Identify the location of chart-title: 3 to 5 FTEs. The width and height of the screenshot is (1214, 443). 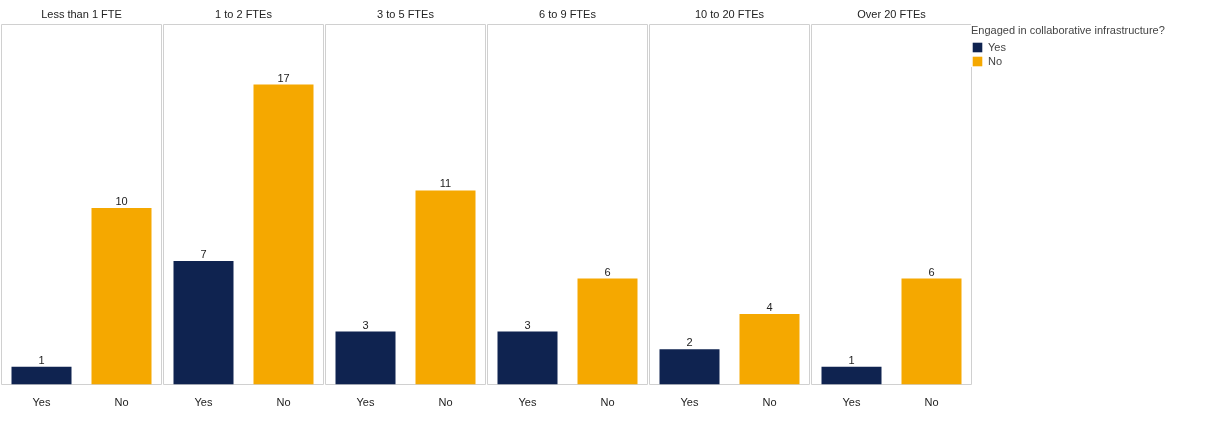
(406, 13).